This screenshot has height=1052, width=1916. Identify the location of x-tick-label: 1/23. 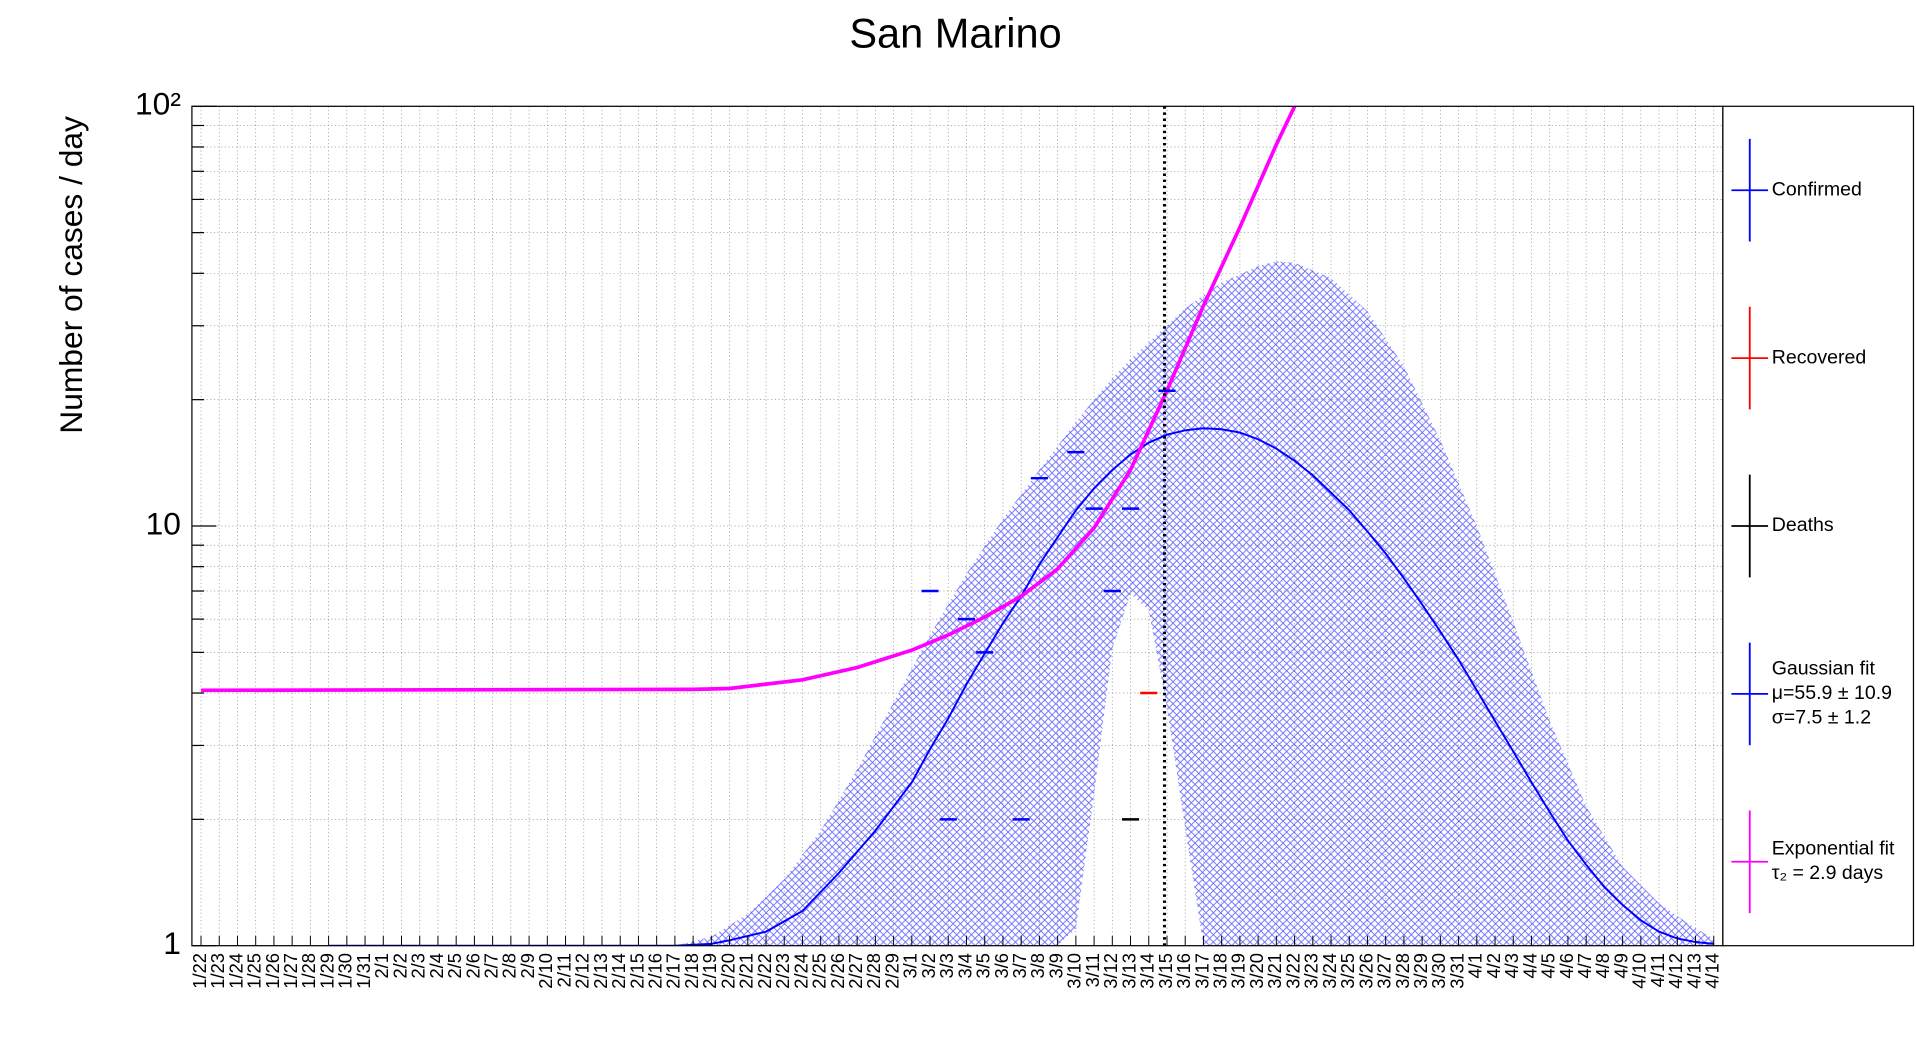
(217, 971).